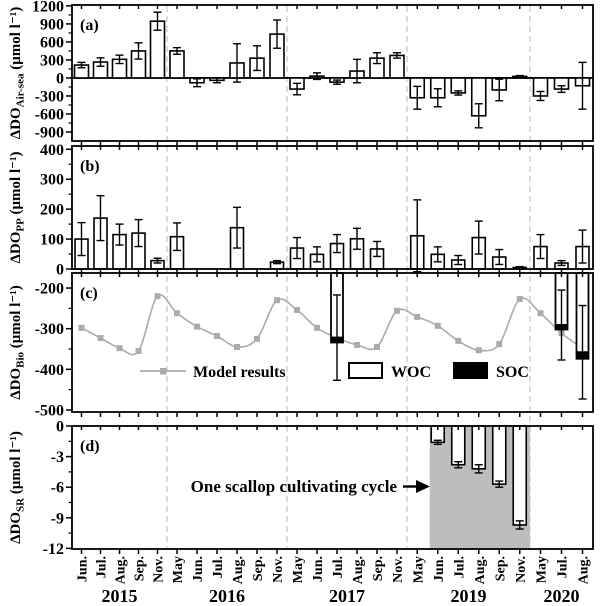 The width and height of the screenshot is (600, 606). Describe the element at coordinates (239, 372) in the screenshot. I see `legend-model-label: Model results` at that location.